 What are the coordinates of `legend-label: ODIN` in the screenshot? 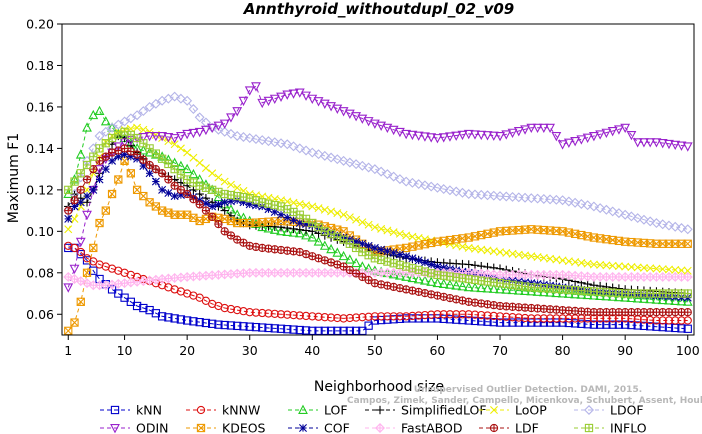 It's located at (152, 427).